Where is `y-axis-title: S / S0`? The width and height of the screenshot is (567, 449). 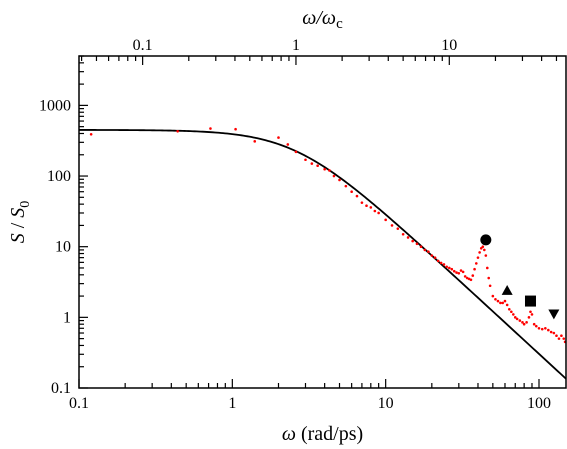
y-axis-title: S / S0 is located at coordinates (20, 222).